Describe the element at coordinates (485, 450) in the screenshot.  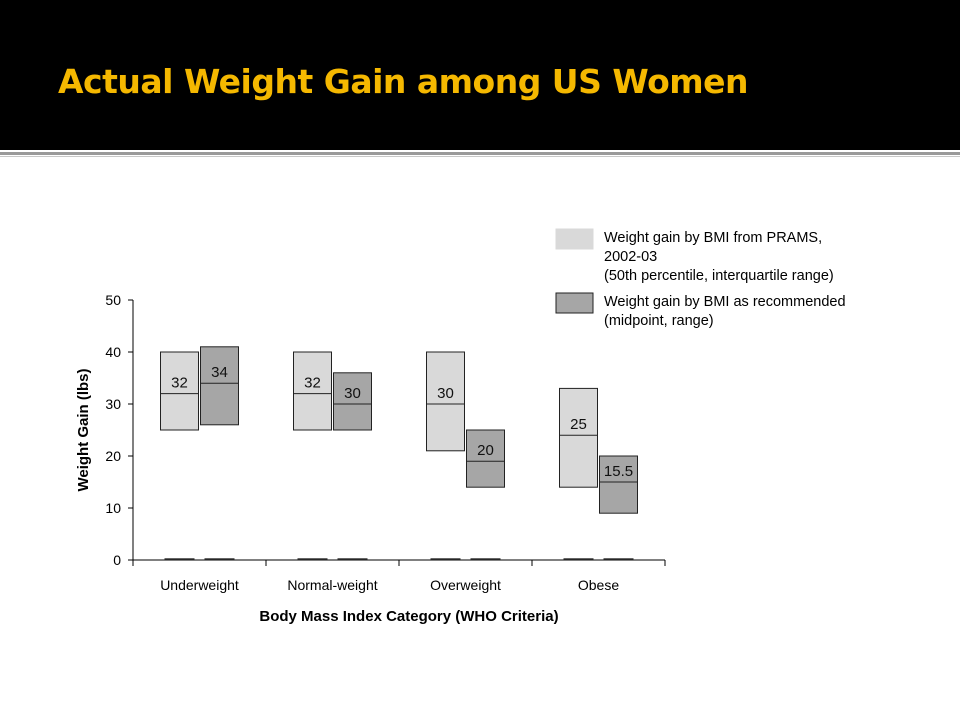
I see `recommended-value-label: 20` at that location.